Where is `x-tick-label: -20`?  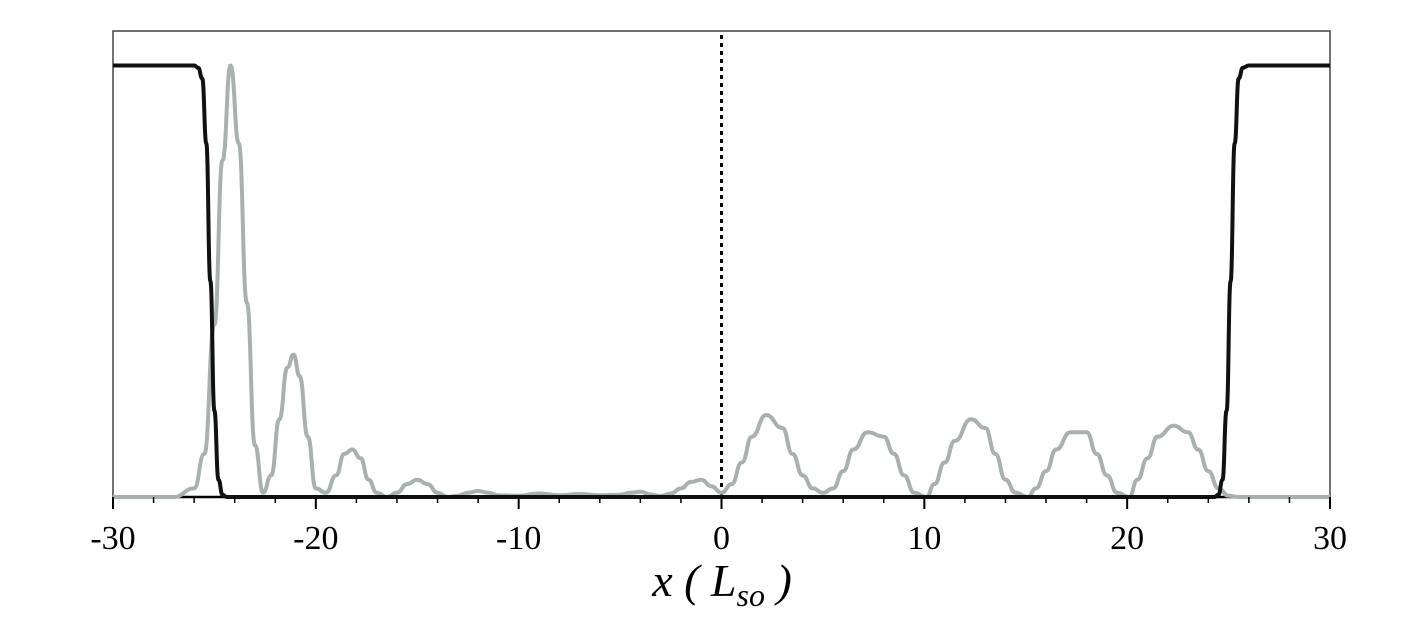 x-tick-label: -20 is located at coordinates (315, 538).